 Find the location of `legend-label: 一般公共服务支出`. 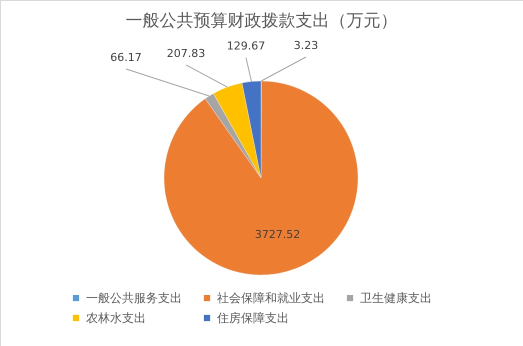

legend-label: 一般公共服务支出 is located at coordinates (134, 298).